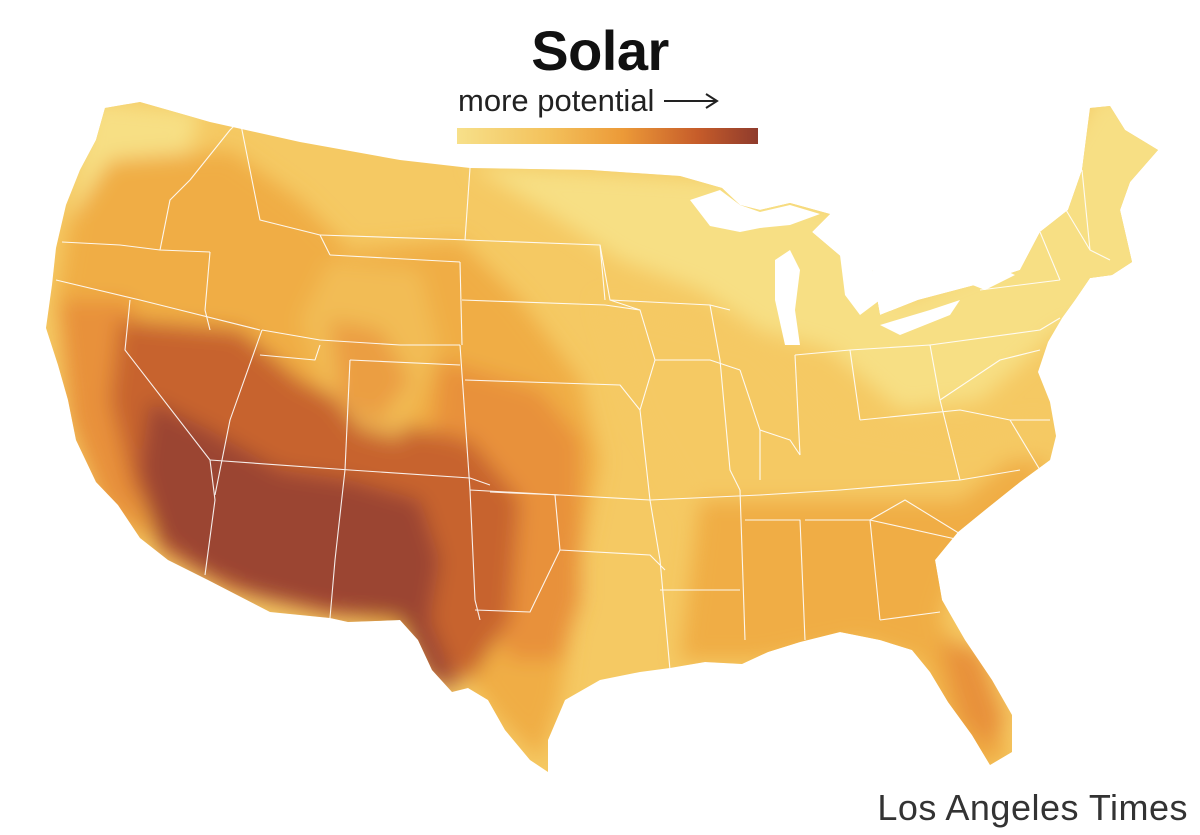 The image size is (1200, 835). I want to click on legend-gradient-bar, so click(607, 136).